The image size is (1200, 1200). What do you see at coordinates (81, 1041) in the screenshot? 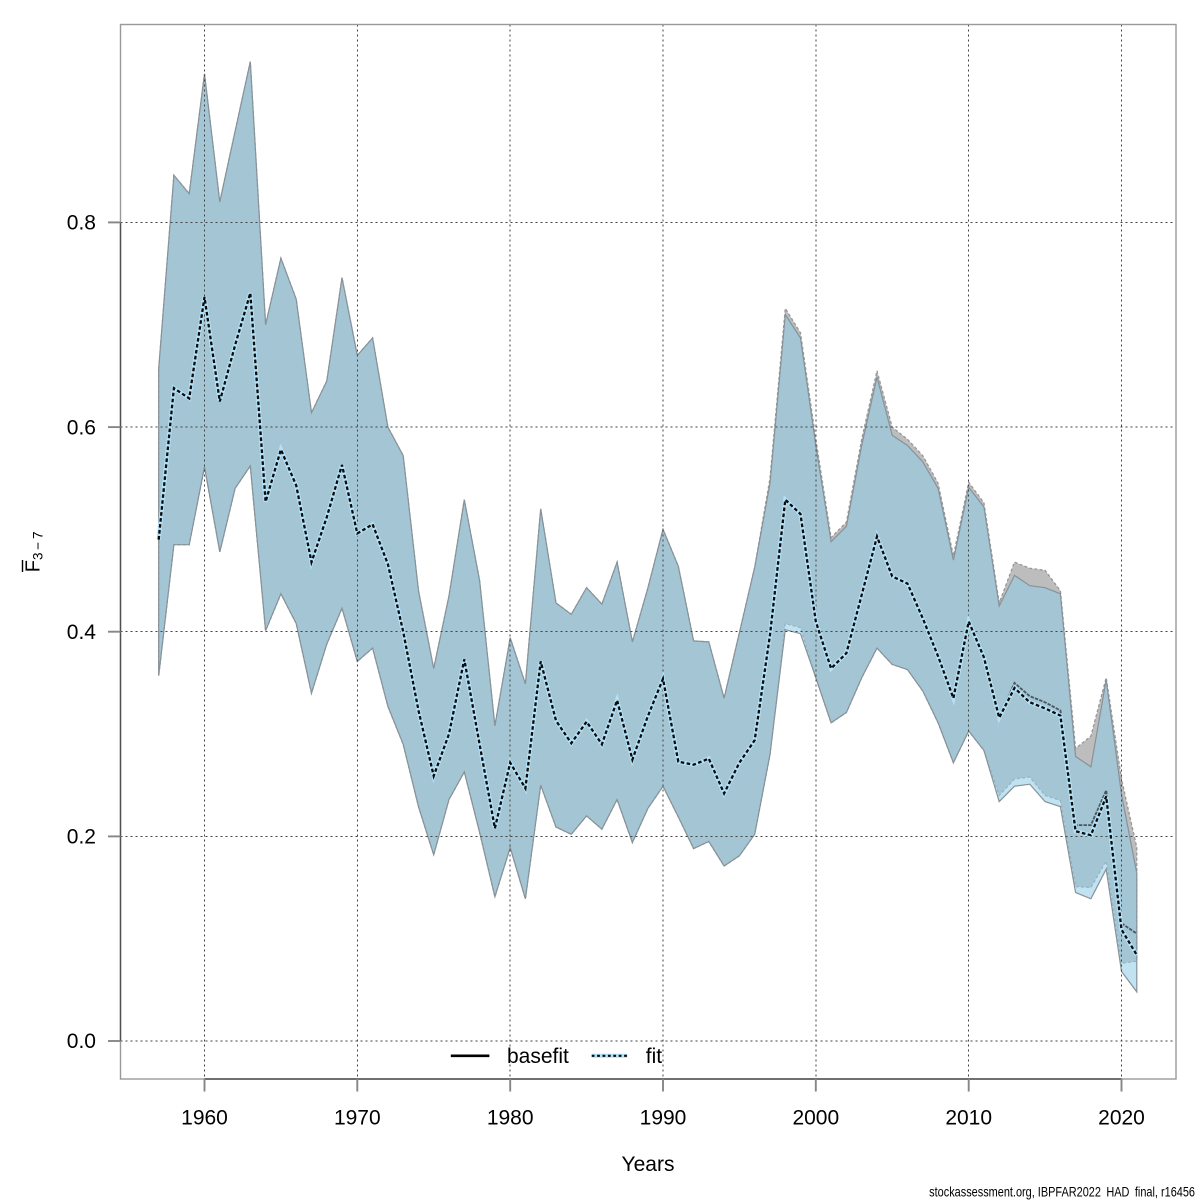
I see `svg-text: 0.0` at bounding box center [81, 1041].